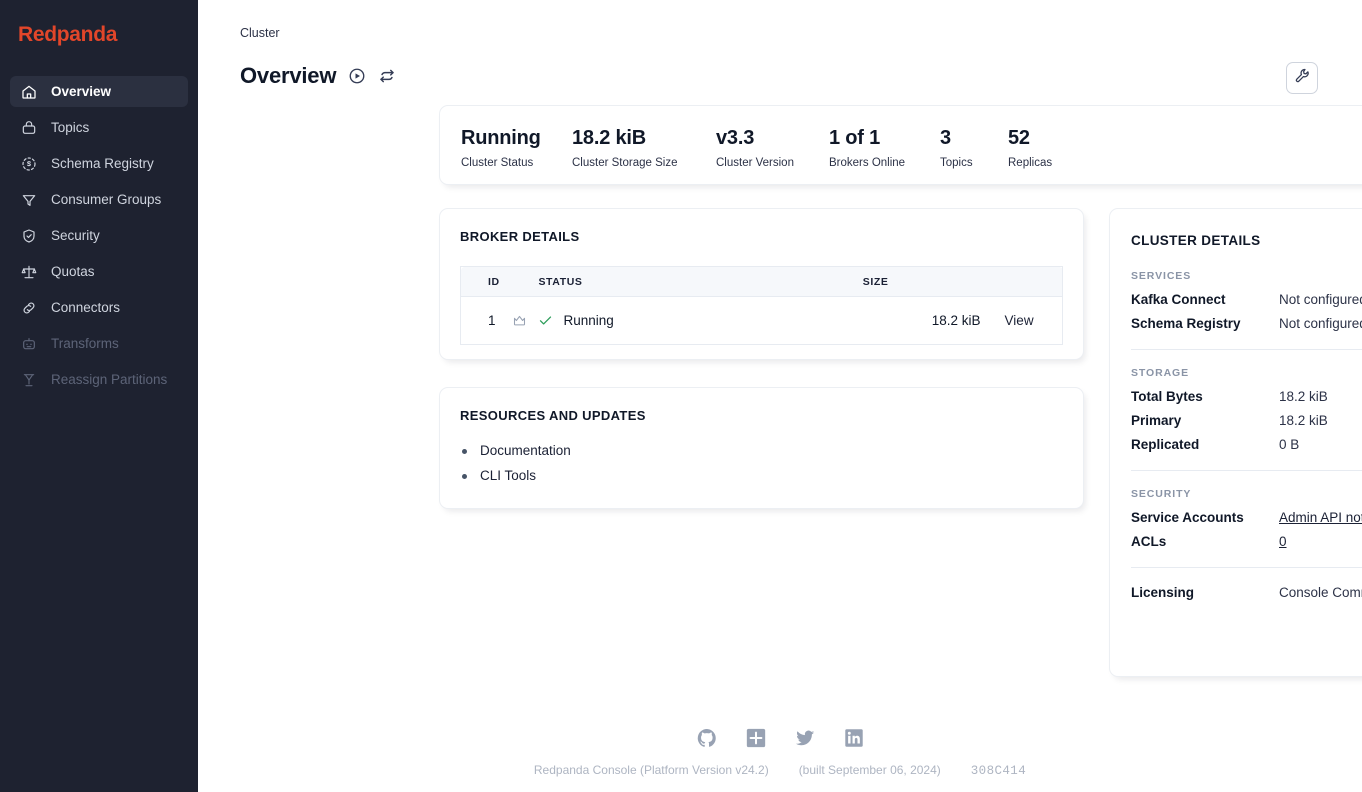  I want to click on table-header-row: ID Status Size, so click(761, 281).